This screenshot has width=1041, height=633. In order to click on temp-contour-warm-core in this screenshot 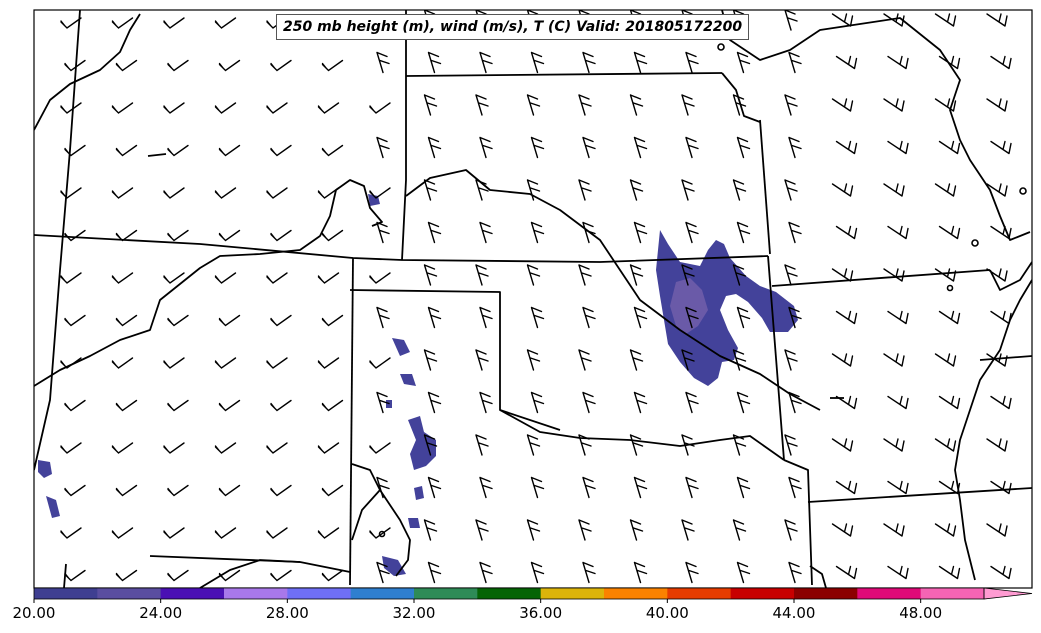, I will do `click(689, 306)`.